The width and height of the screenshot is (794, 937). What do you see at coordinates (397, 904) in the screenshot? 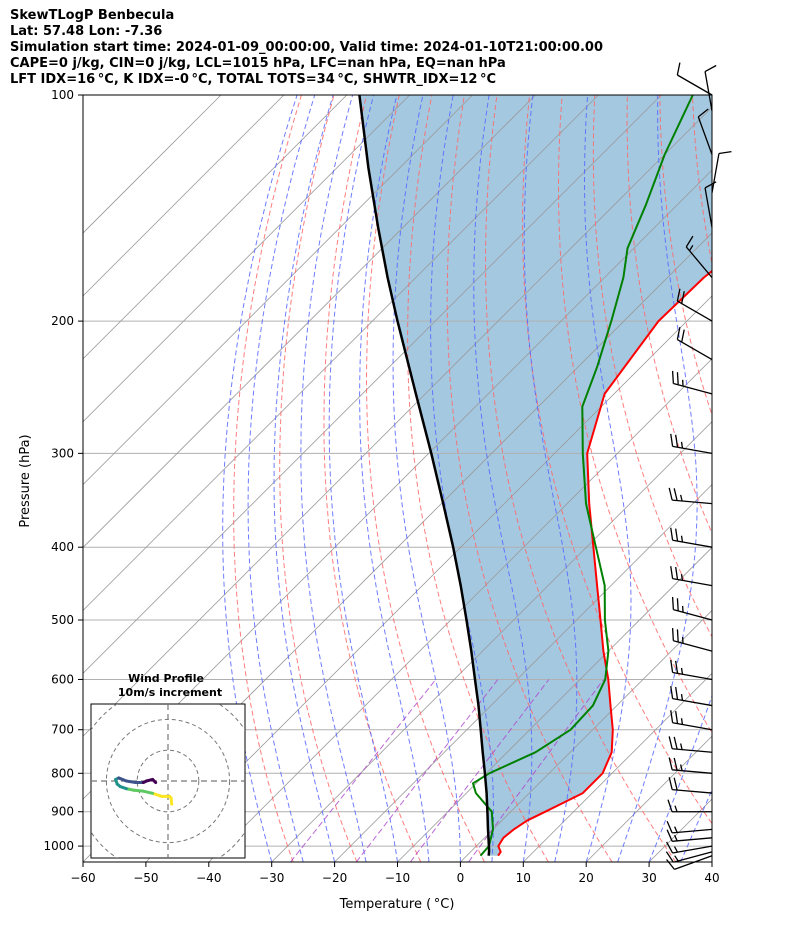
I see `x-axis-label: Temperature ( °C)` at bounding box center [397, 904].